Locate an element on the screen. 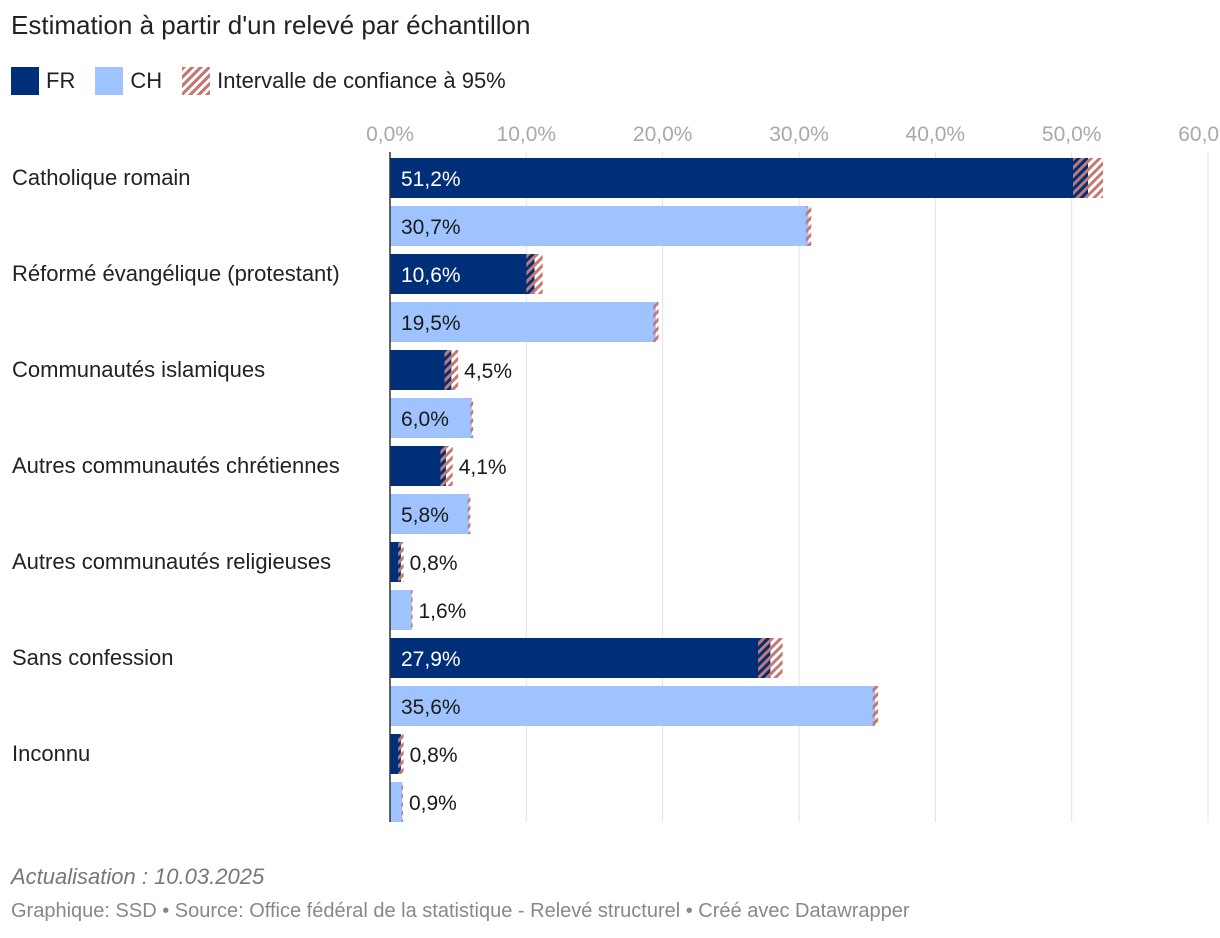 This screenshot has height=938, width=1220. category-label-reforme: Réformé évangélique (protestant) is located at coordinates (176, 273).